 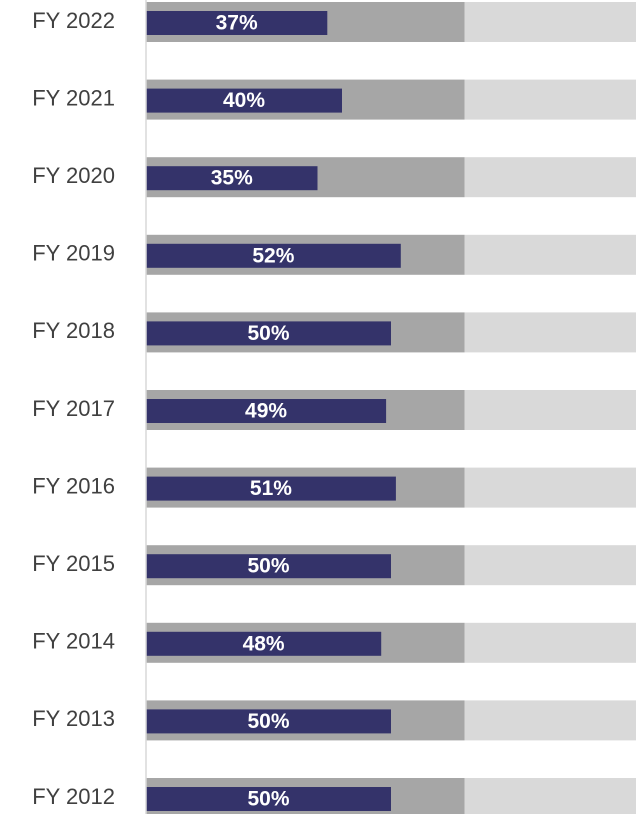 I want to click on value-label: 35%, so click(x=232, y=178).